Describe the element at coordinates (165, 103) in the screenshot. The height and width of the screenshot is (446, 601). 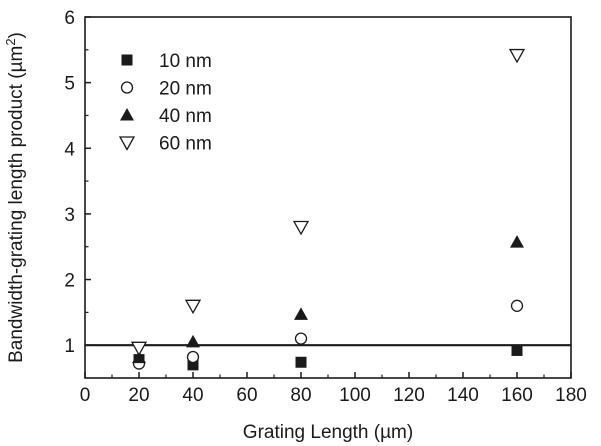
I see `legend: 10 nm 20 nm 40 nm 60 nm` at that location.